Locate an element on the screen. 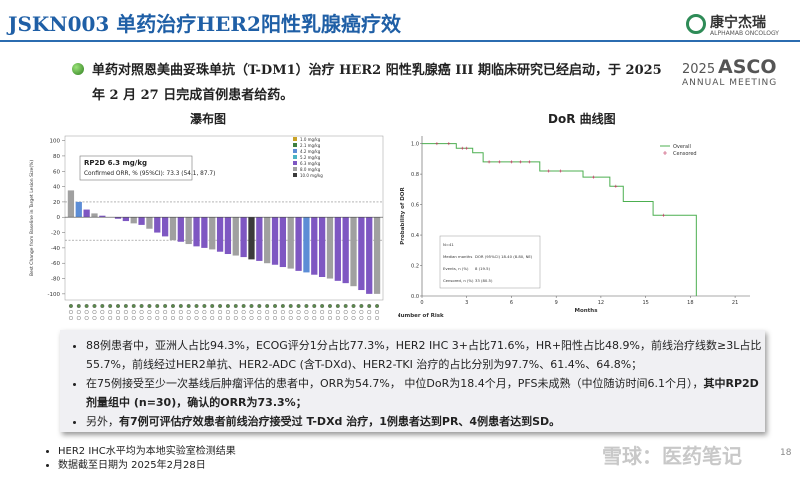 Image resolution: width=800 pixels, height=477 pixels. y-tick-label: 100 is located at coordinates (55, 142).